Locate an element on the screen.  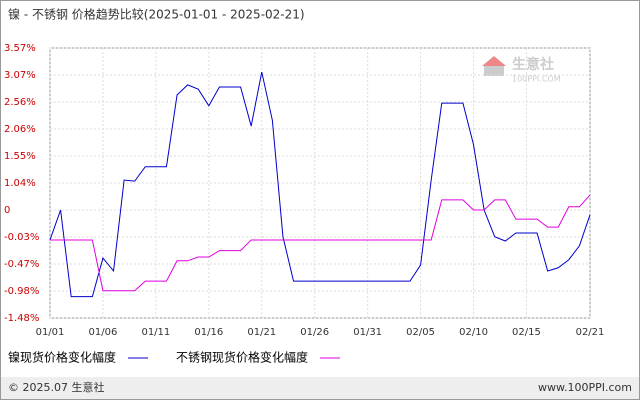
x-tick-label: 02/05 is located at coordinates (420, 332).